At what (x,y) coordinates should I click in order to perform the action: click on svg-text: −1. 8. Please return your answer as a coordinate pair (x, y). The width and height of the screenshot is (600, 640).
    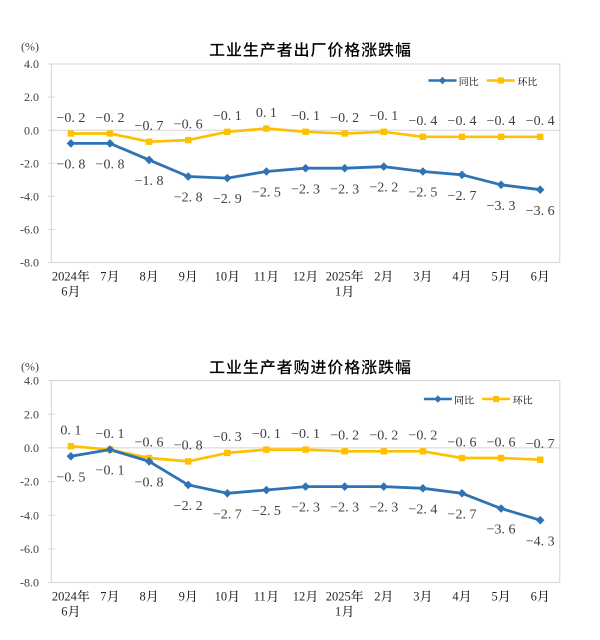
    Looking at the image, I should click on (149, 181).